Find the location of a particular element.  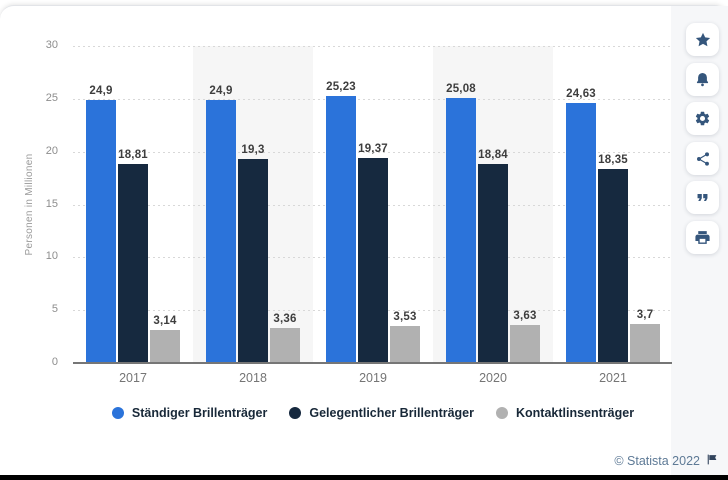

legend-item: Ständiger Brillenträger is located at coordinates (189, 413).